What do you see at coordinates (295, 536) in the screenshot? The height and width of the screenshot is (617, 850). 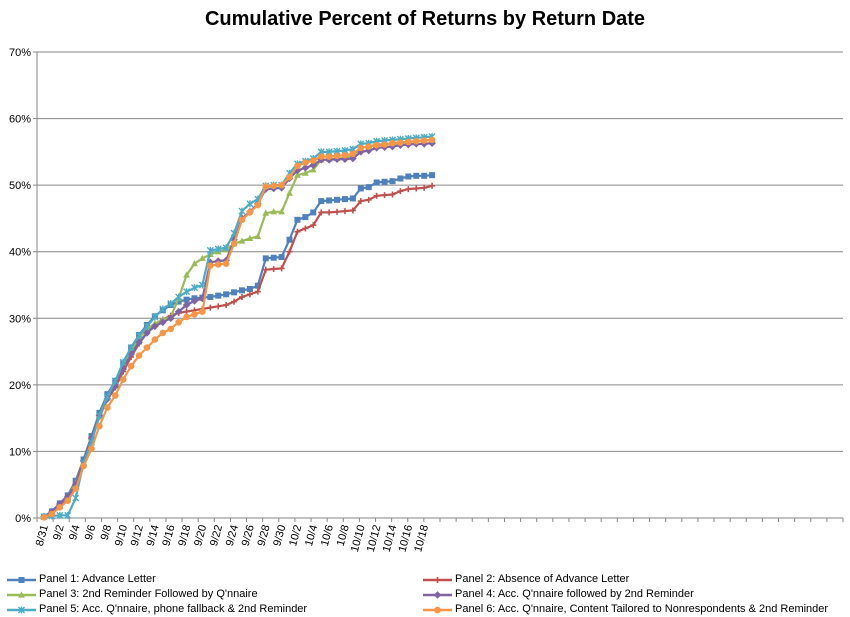 I see `x-tick-label: 10/2` at bounding box center [295, 536].